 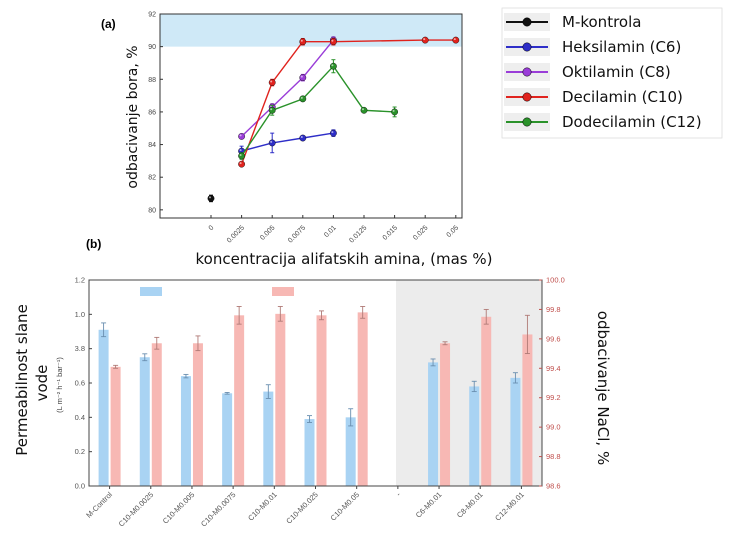 What do you see at coordinates (622, 97) in the screenshot?
I see `legend-entry: Decilamin (C10)` at bounding box center [622, 97].